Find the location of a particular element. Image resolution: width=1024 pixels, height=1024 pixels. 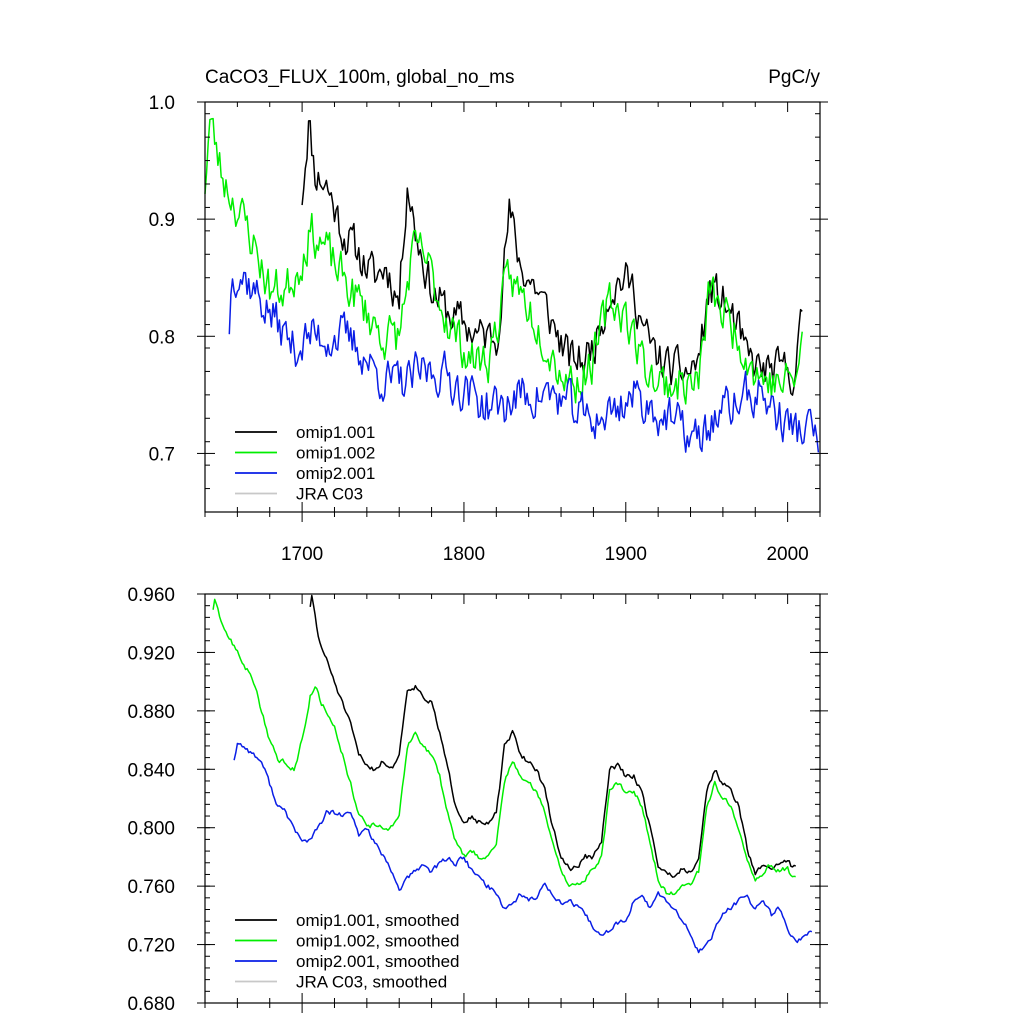

y-tick-label: 0.9 is located at coordinates (162, 220).